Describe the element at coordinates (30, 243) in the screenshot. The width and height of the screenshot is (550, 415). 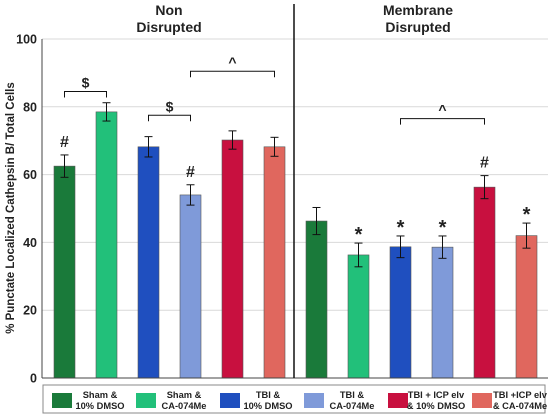
I see `y-tick-label: 40` at that location.